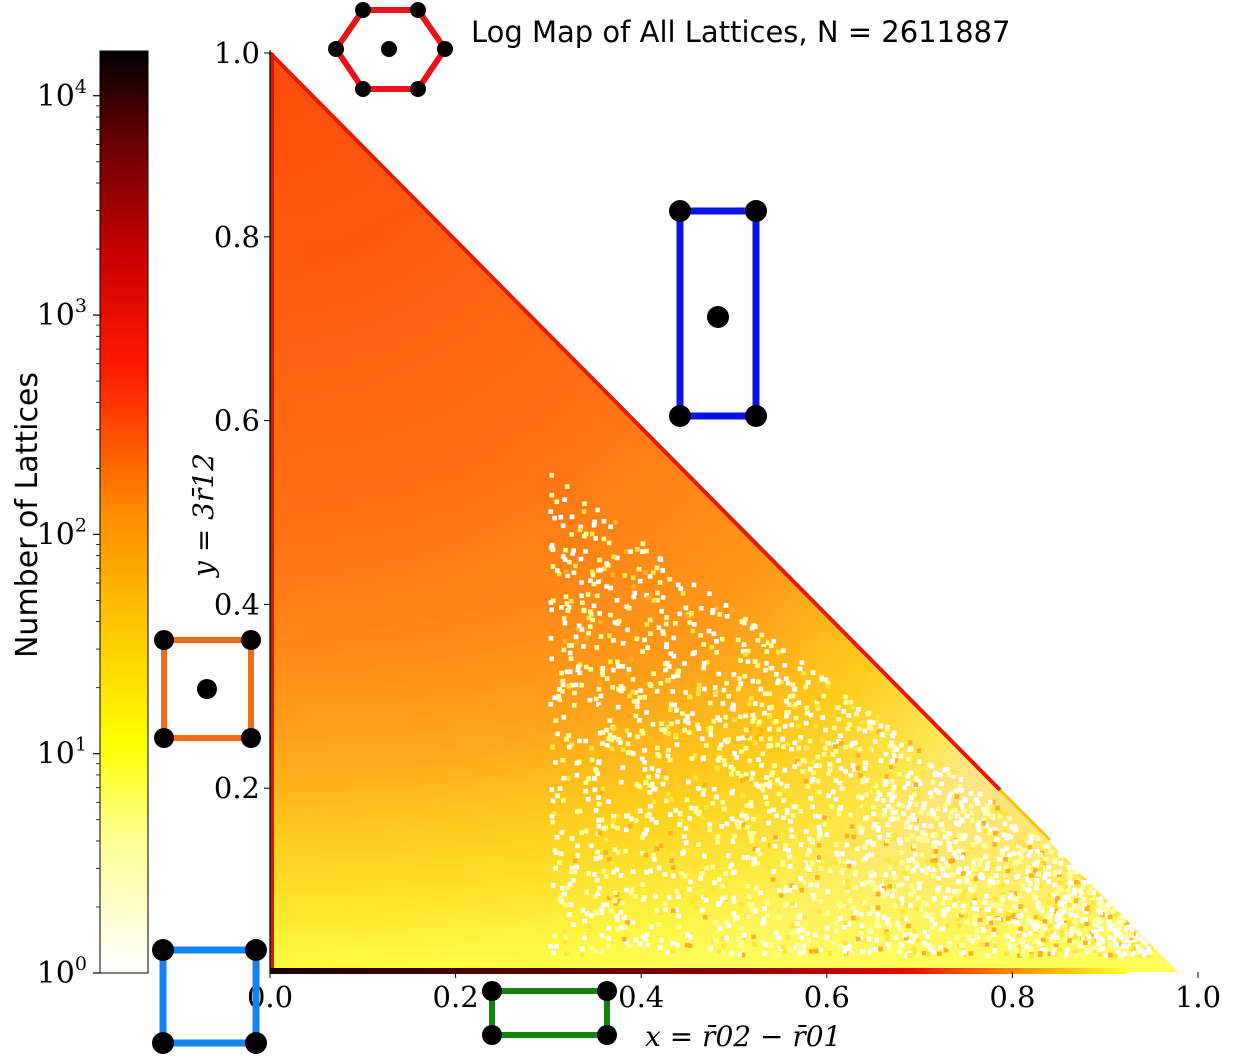 The height and width of the screenshot is (1056, 1233). Describe the element at coordinates (81, 87) in the screenshot. I see `colorbar-tick-exponent: 4` at that location.